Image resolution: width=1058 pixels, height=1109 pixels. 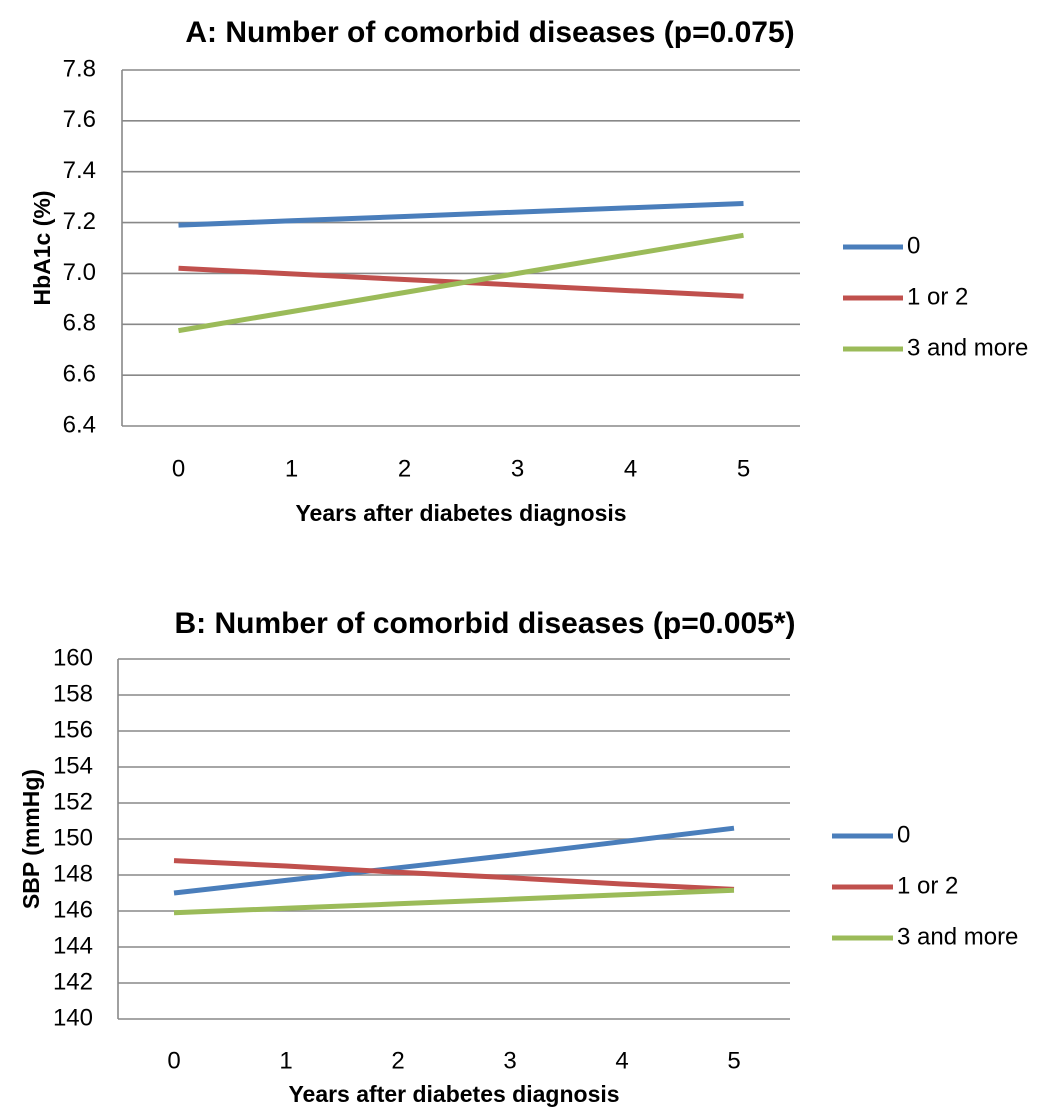 What do you see at coordinates (31, 839) in the screenshot?
I see `y-axis-label: SBP (mmHg)` at bounding box center [31, 839].